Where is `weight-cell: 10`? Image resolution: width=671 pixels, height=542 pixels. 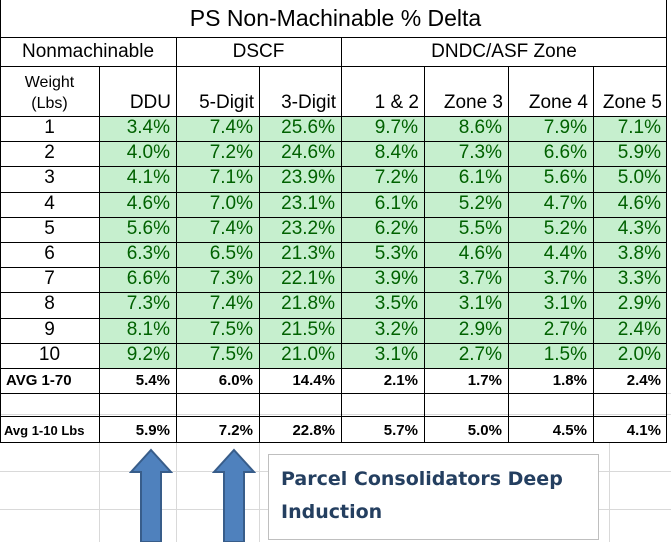
weight-cell: 10 is located at coordinates (49, 354).